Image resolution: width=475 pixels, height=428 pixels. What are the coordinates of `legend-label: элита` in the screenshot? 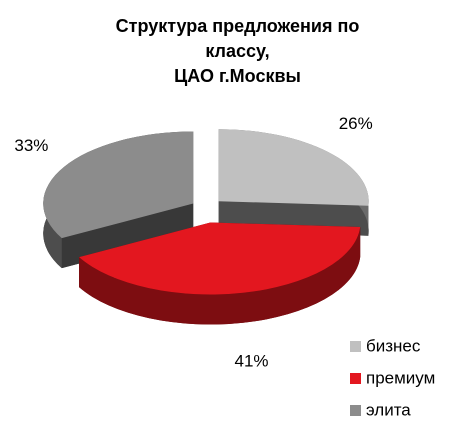 It's located at (388, 409).